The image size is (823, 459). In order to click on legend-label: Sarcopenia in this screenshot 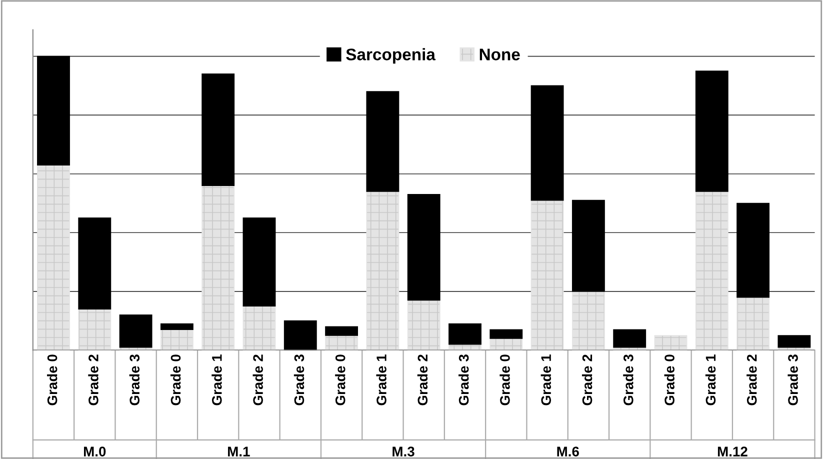, I will do `click(391, 56)`.